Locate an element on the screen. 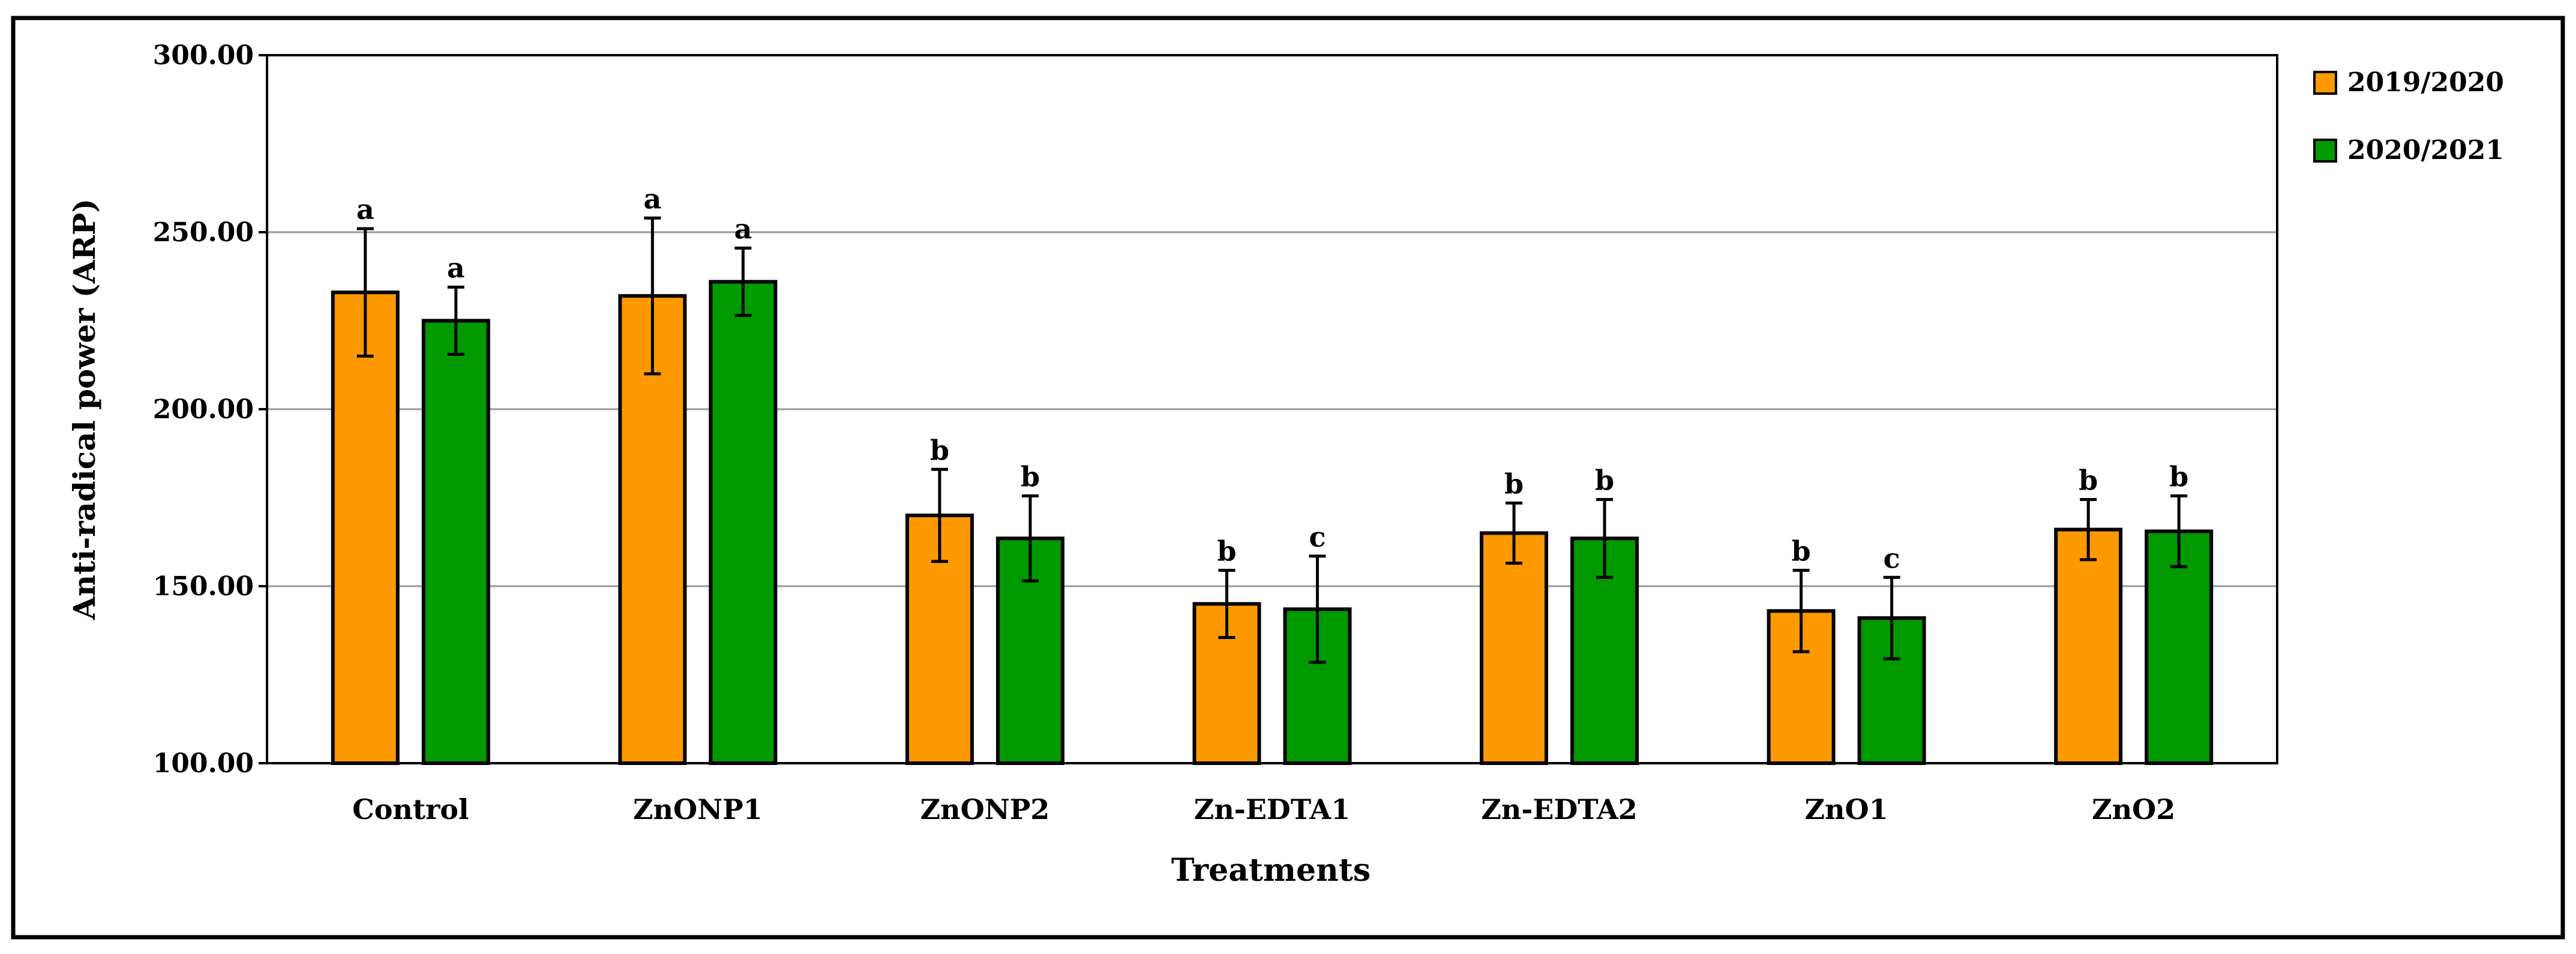  x-category-label: ZnONP2 is located at coordinates (985, 809).